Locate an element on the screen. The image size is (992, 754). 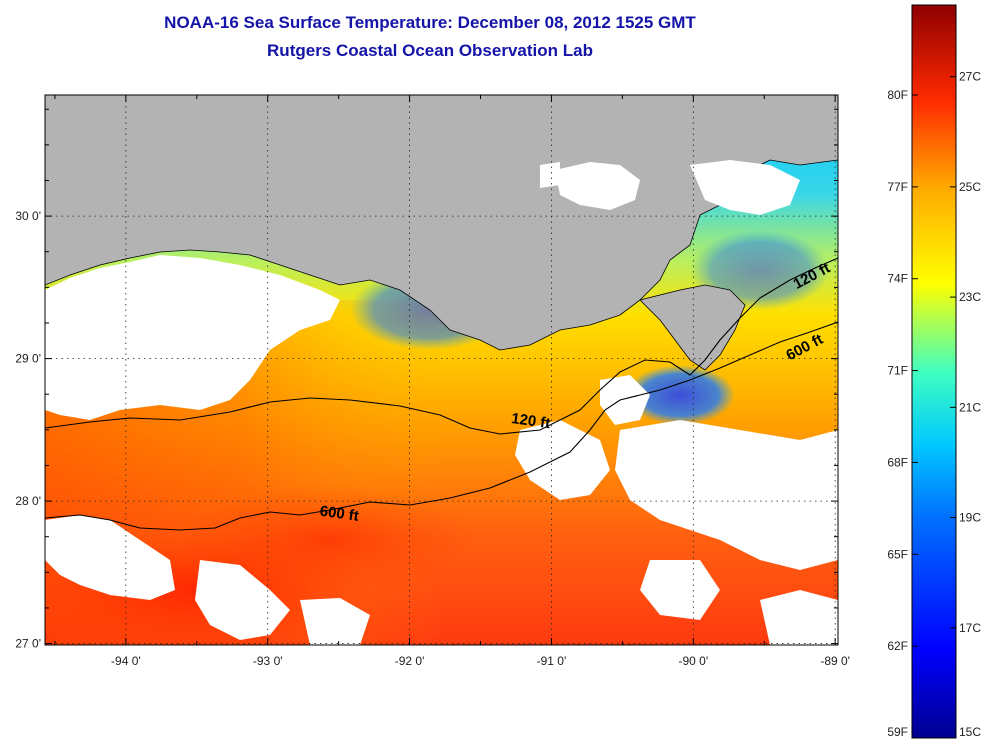
fahrenheit-tick-label: 74F is located at coordinates (897, 279).